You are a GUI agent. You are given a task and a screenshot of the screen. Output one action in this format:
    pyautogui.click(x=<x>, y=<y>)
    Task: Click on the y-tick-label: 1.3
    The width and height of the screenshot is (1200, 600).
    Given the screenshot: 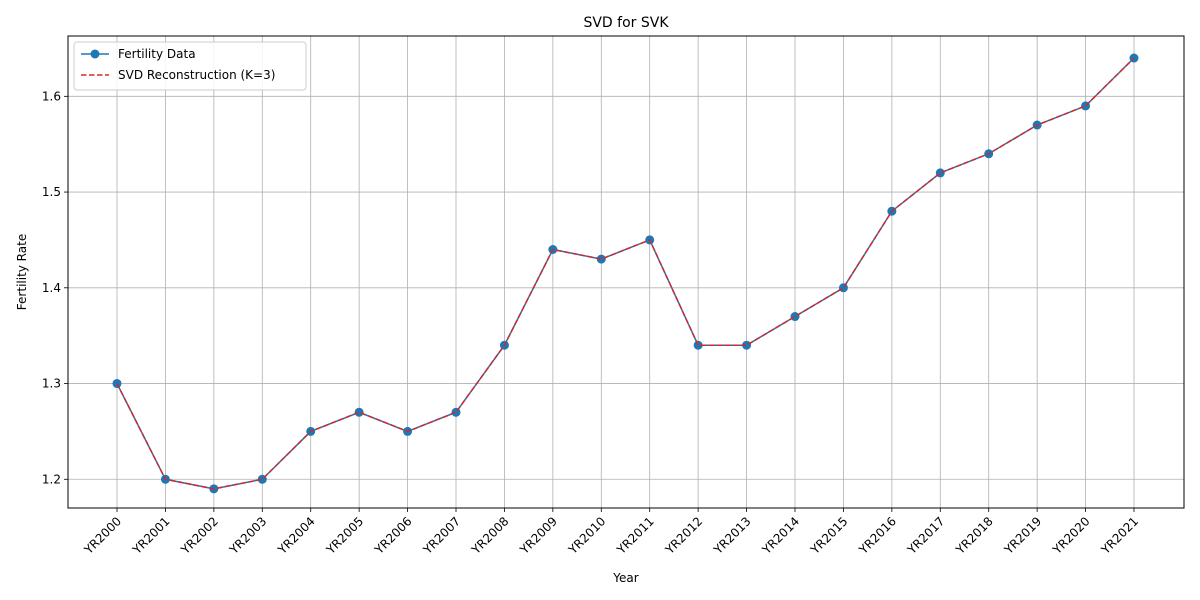 What is the action you would take?
    pyautogui.click(x=51, y=384)
    